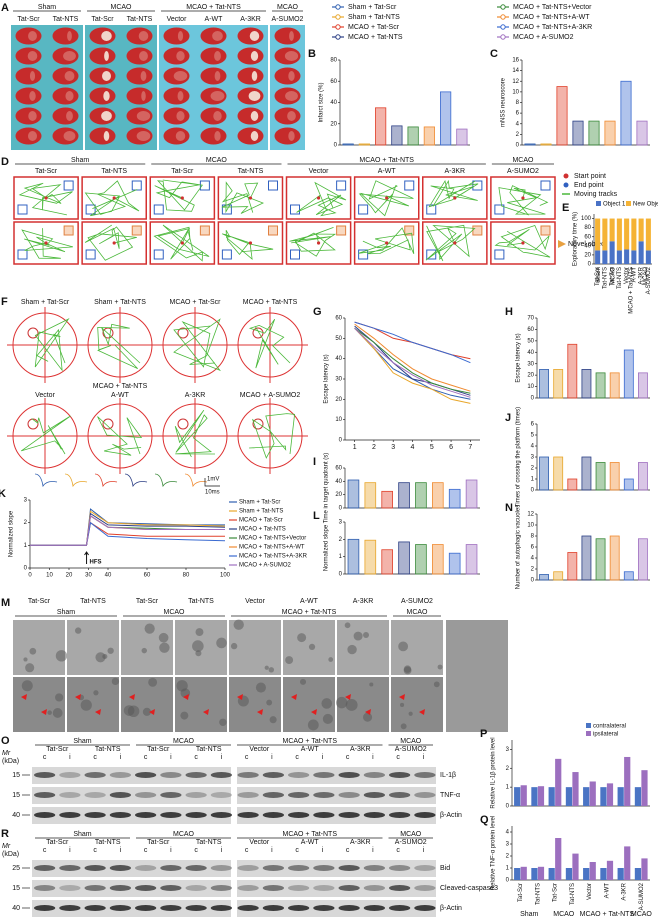 The width and height of the screenshot is (658, 921). What do you see at coordinates (255, 704) in the screenshot?
I see `em-image` at bounding box center [255, 704].